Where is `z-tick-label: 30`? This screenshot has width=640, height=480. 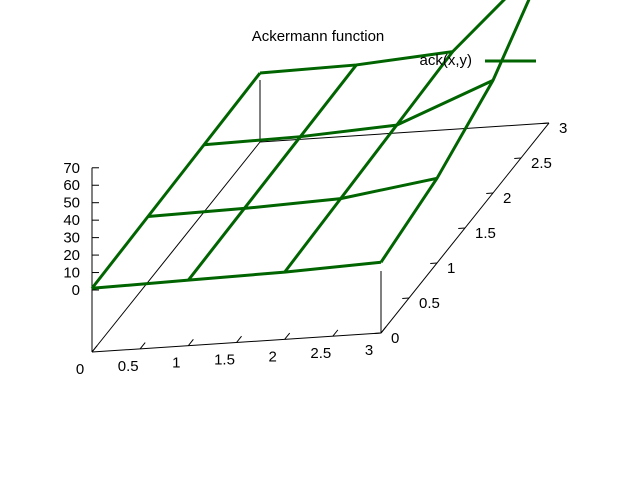
z-tick-label: 30 is located at coordinates (71, 238).